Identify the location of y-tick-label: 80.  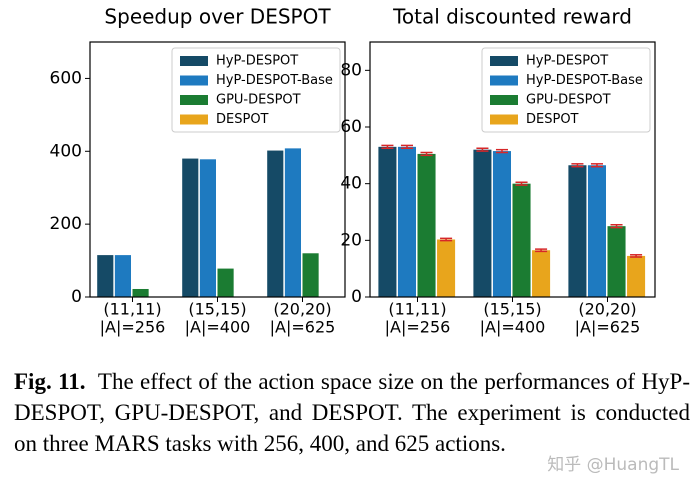
(351, 70).